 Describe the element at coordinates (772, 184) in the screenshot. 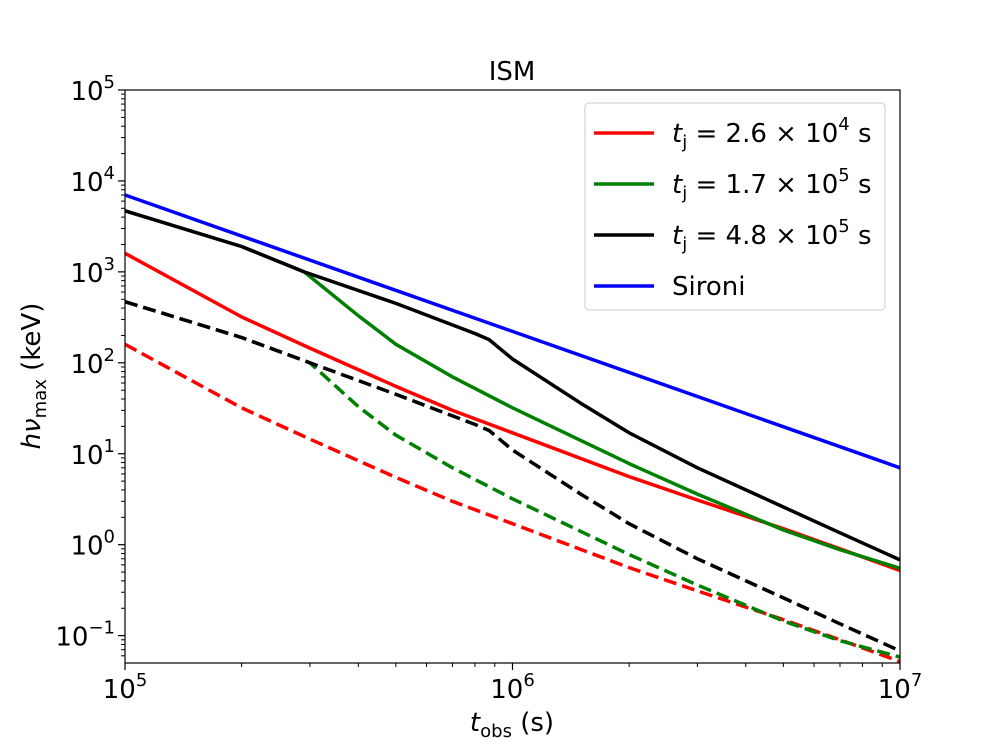

I see `legend-label-1: tj = 1.7 × 105 s` at that location.